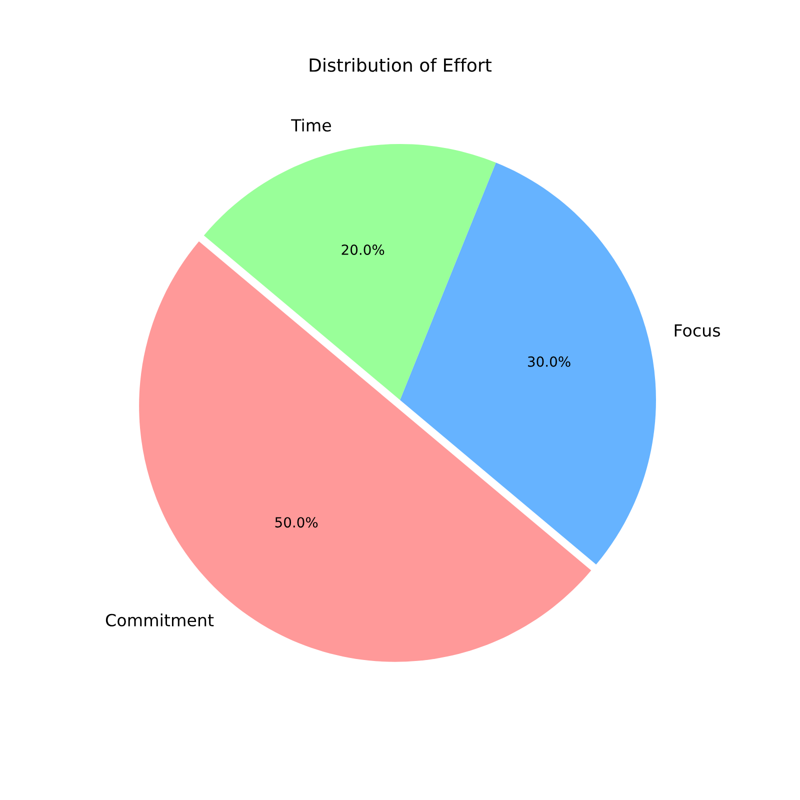 The width and height of the screenshot is (800, 800). What do you see at coordinates (401, 65) in the screenshot?
I see `chart-title: Distribution of Effort` at bounding box center [401, 65].